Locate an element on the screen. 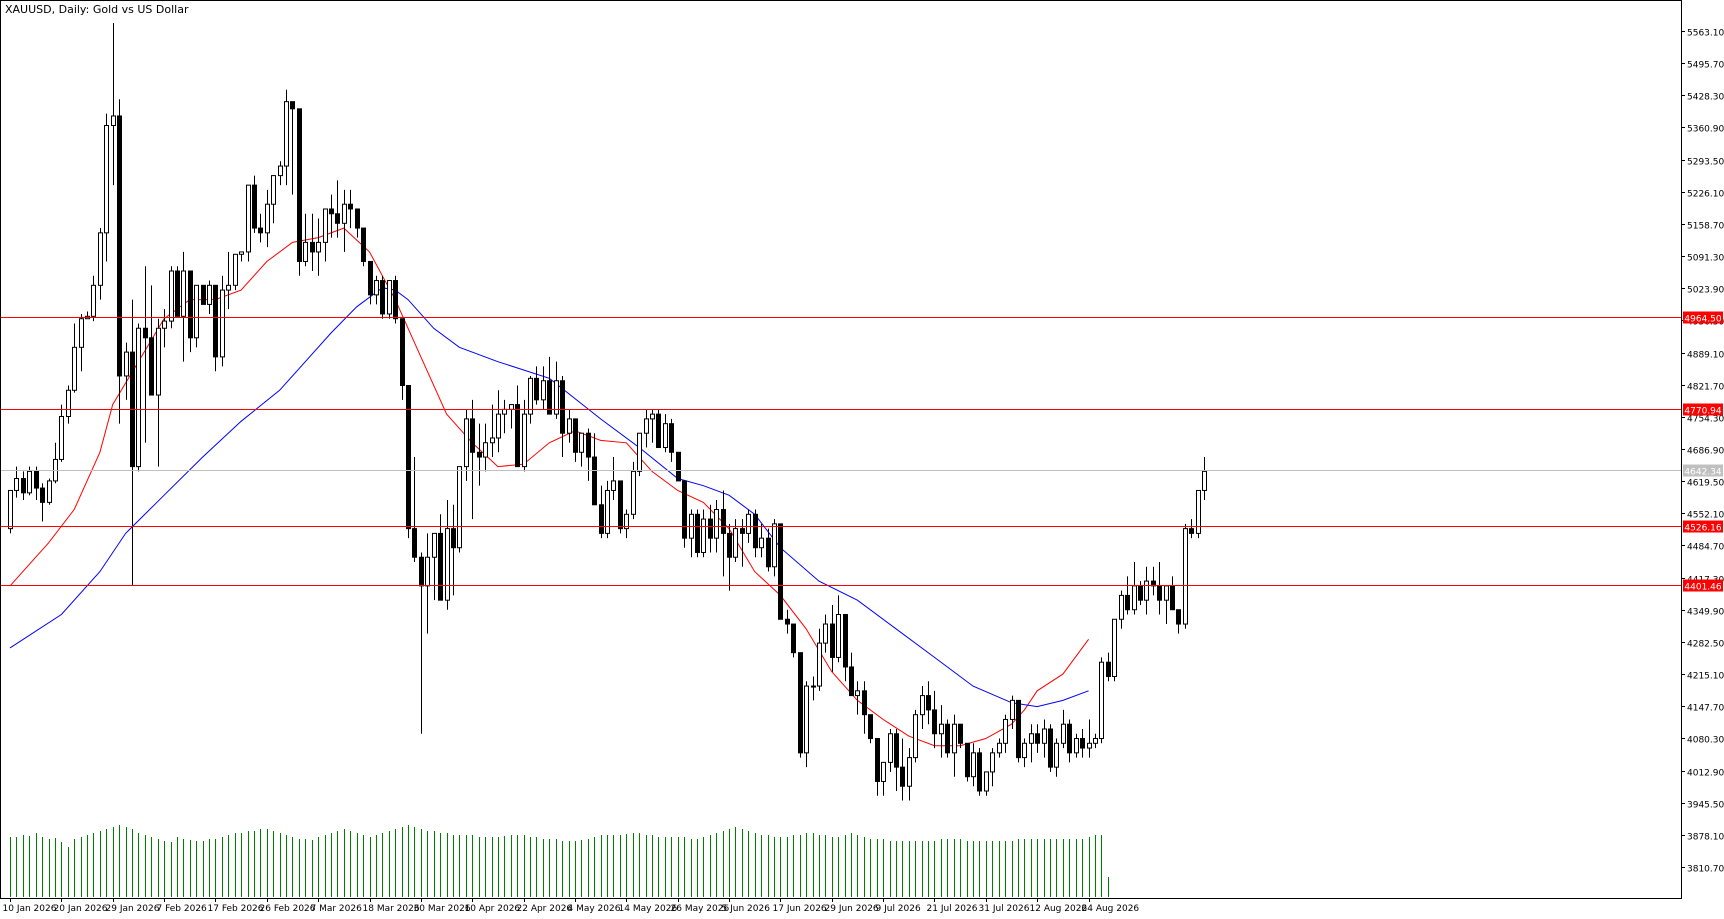 Image resolution: width=1724 pixels, height=919 pixels. time-tick-label: 21 Jul 2026 is located at coordinates (952, 909).